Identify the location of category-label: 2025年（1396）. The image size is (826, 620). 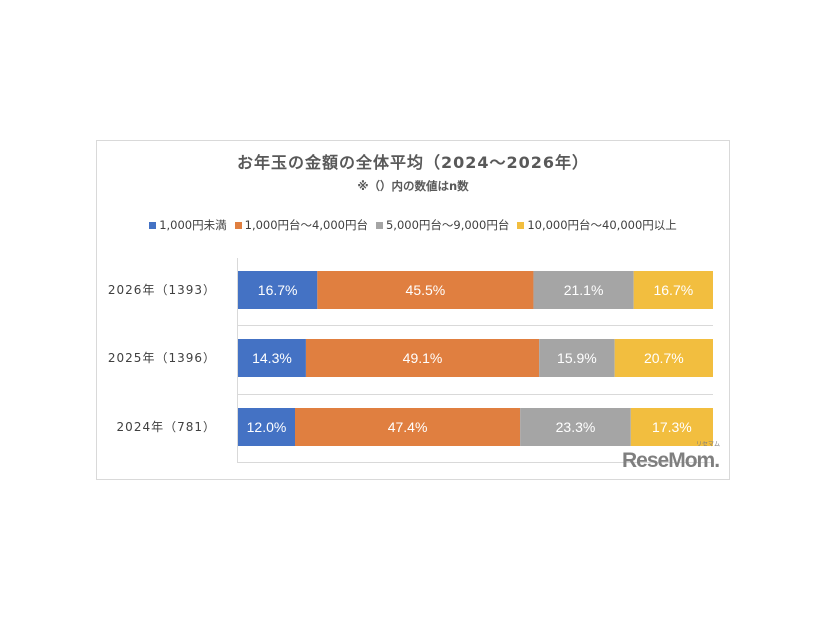
(162, 358).